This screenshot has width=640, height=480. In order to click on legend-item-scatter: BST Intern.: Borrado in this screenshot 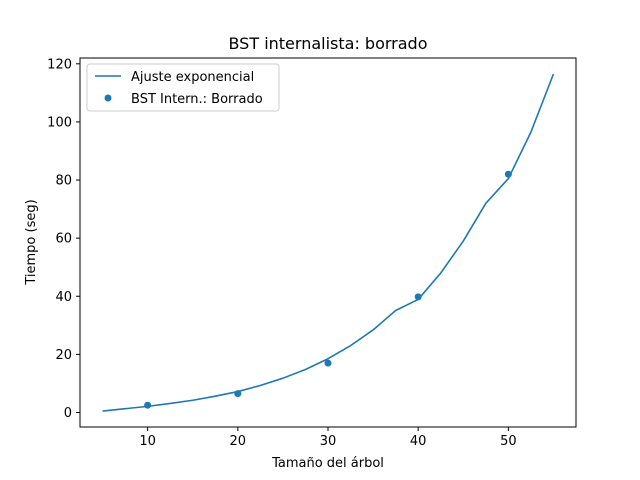, I will do `click(197, 99)`.